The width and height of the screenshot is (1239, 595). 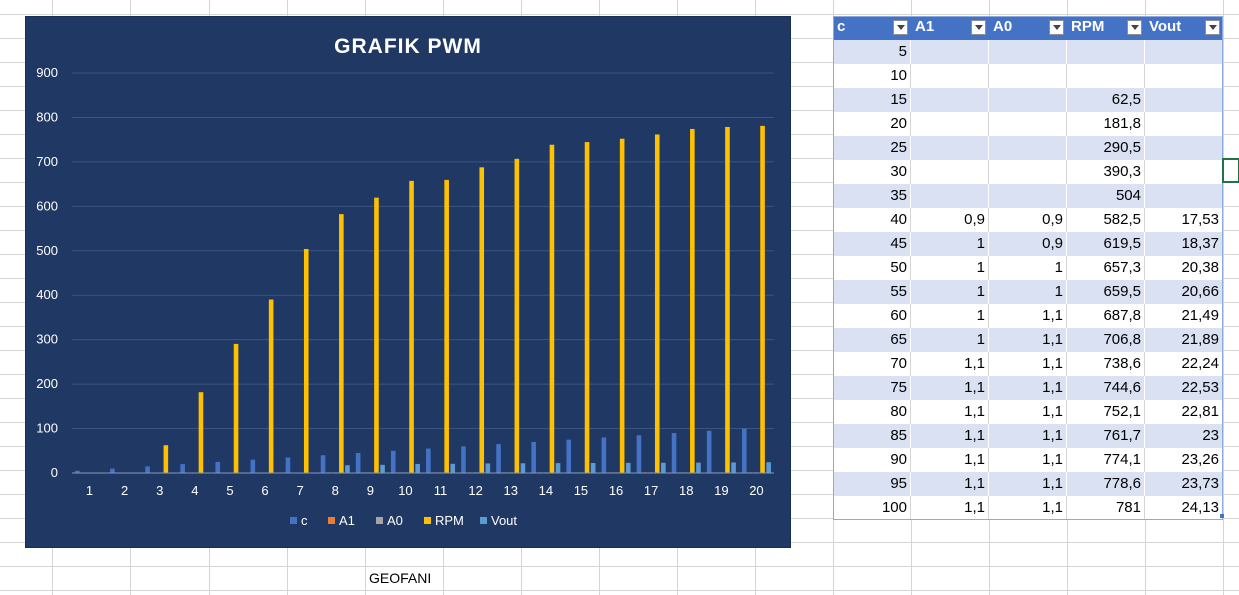 I want to click on table-cell-rpm: 781, so click(x=1128, y=507).